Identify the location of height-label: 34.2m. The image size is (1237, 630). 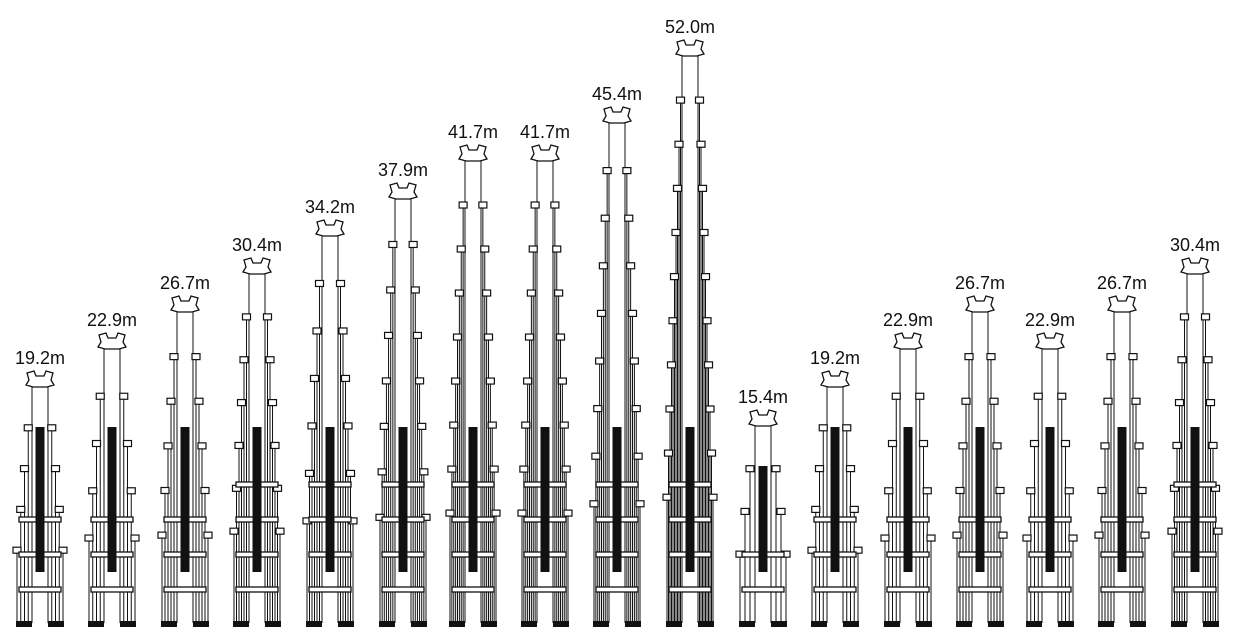
(330, 207).